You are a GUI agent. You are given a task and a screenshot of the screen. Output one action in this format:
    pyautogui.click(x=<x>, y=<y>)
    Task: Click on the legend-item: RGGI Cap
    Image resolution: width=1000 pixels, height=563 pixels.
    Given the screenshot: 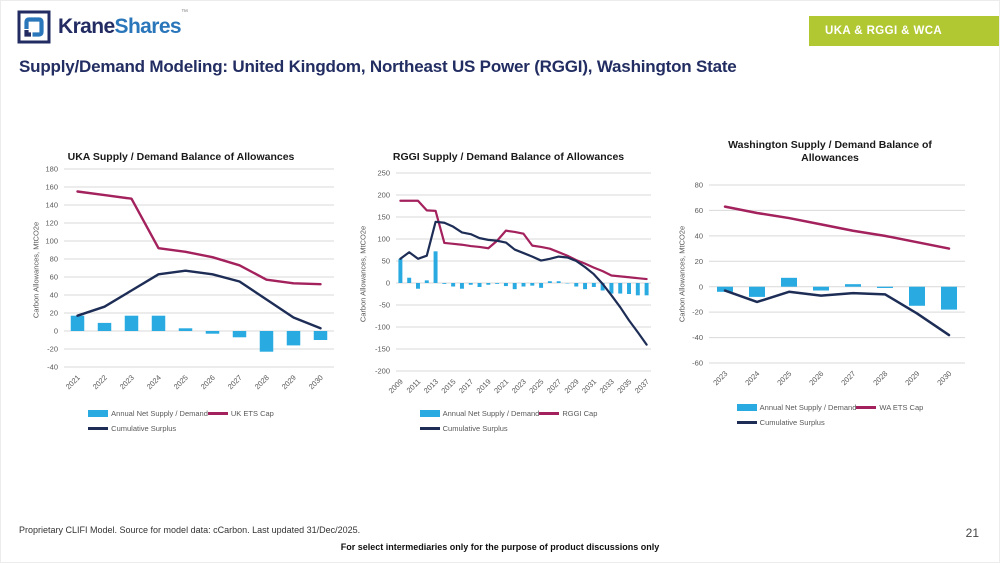 What is the action you would take?
    pyautogui.click(x=568, y=413)
    